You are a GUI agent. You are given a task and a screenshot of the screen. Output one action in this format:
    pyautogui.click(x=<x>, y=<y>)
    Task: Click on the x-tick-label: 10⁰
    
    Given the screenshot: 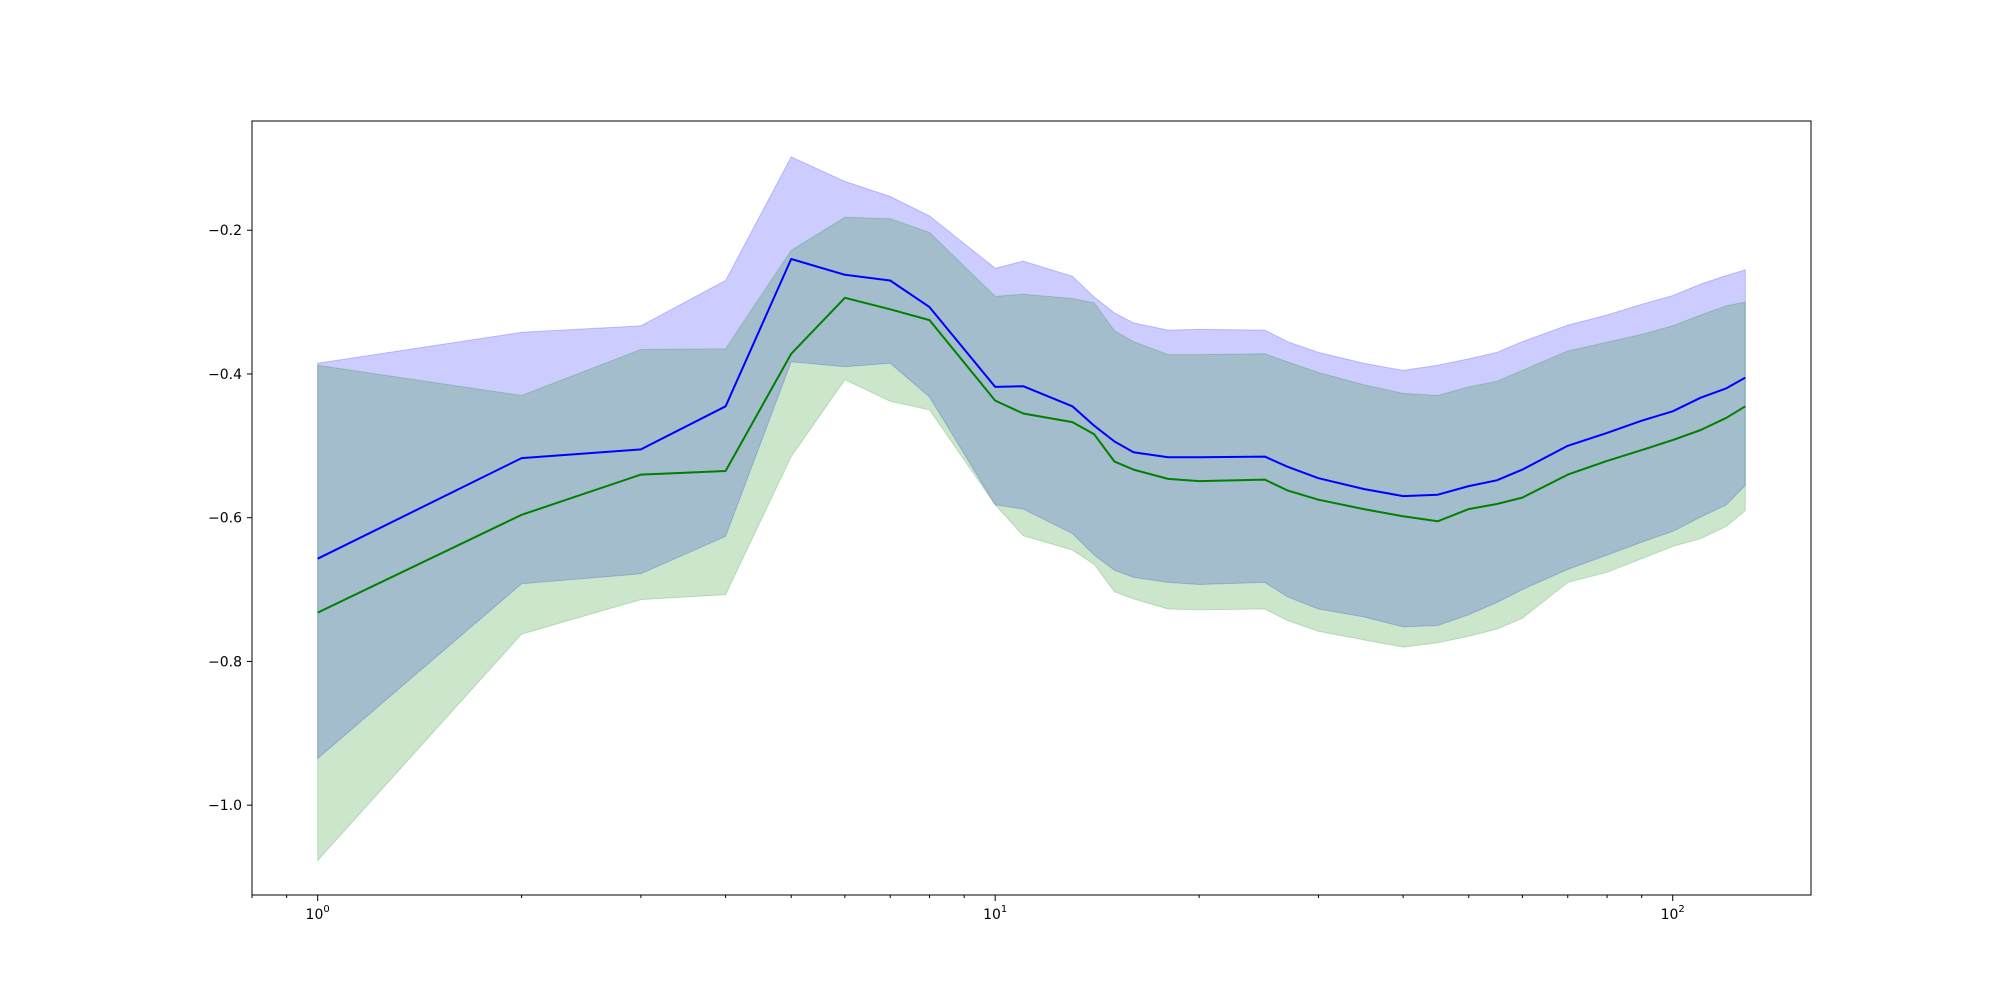 What is the action you would take?
    pyautogui.click(x=318, y=913)
    